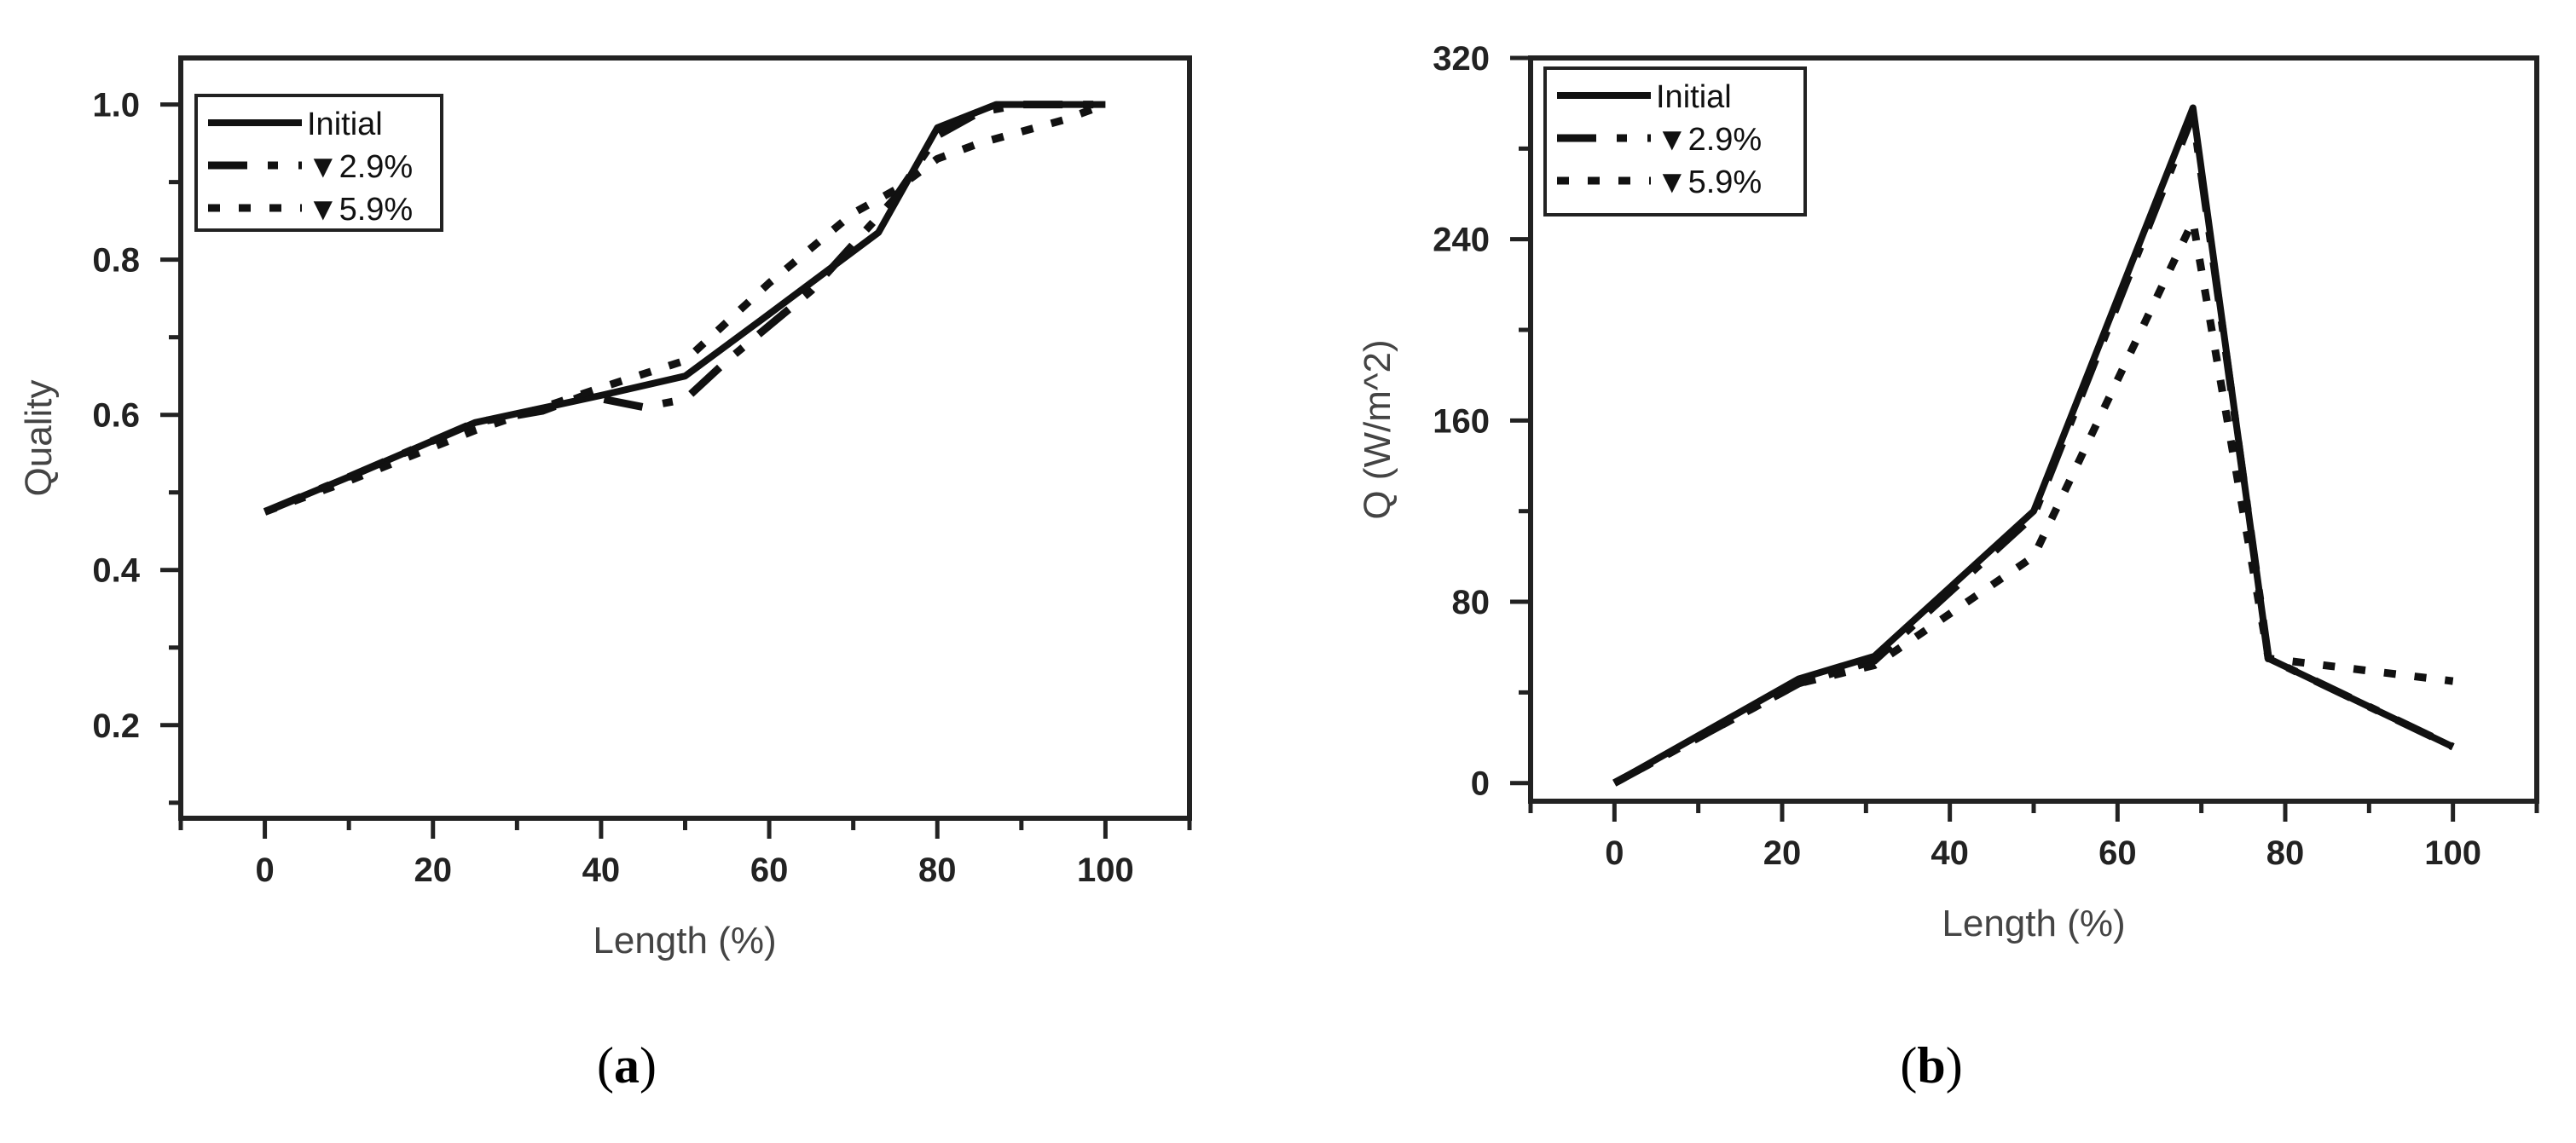 The height and width of the screenshot is (1143, 2576). What do you see at coordinates (1462, 421) in the screenshot?
I see `y-tick-label: 160` at bounding box center [1462, 421].